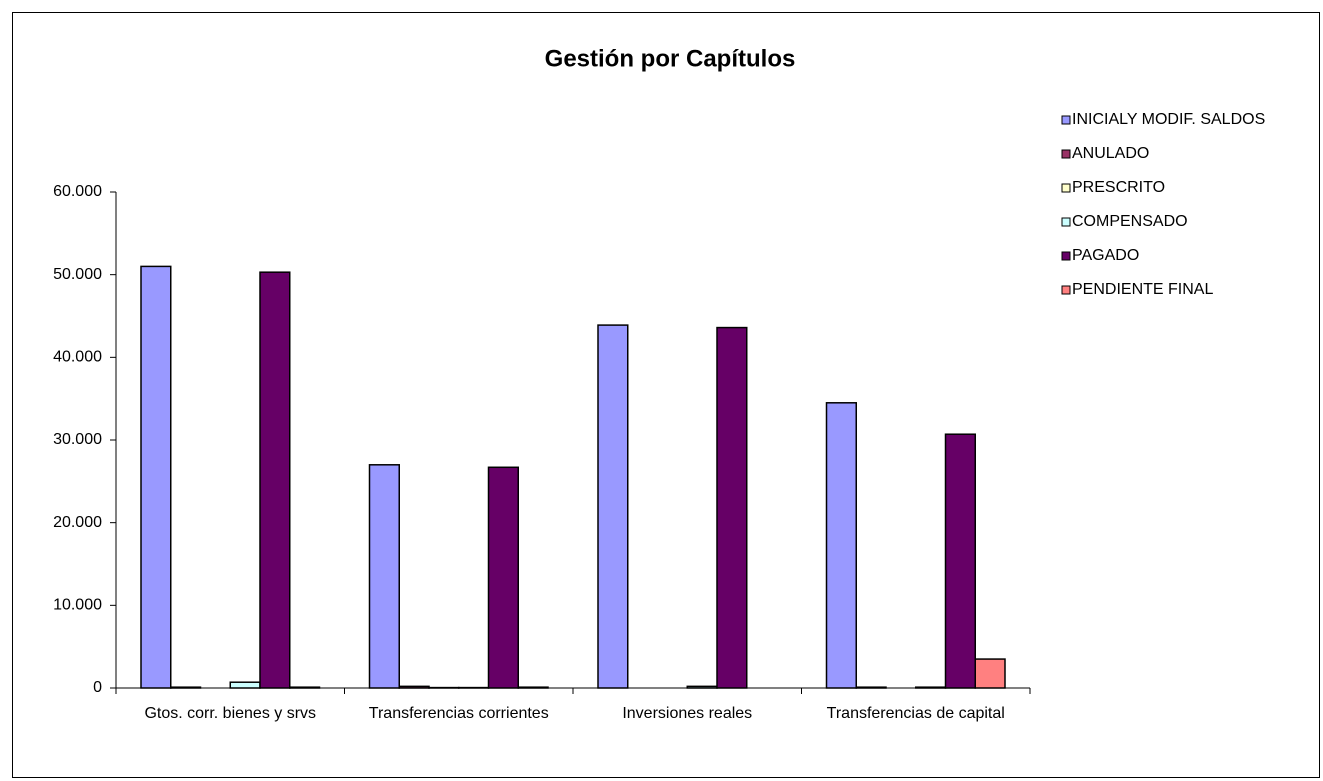 Image resolution: width=1323 pixels, height=781 pixels. What do you see at coordinates (670, 58) in the screenshot?
I see `chart-title: Gestión por Capítulos` at bounding box center [670, 58].